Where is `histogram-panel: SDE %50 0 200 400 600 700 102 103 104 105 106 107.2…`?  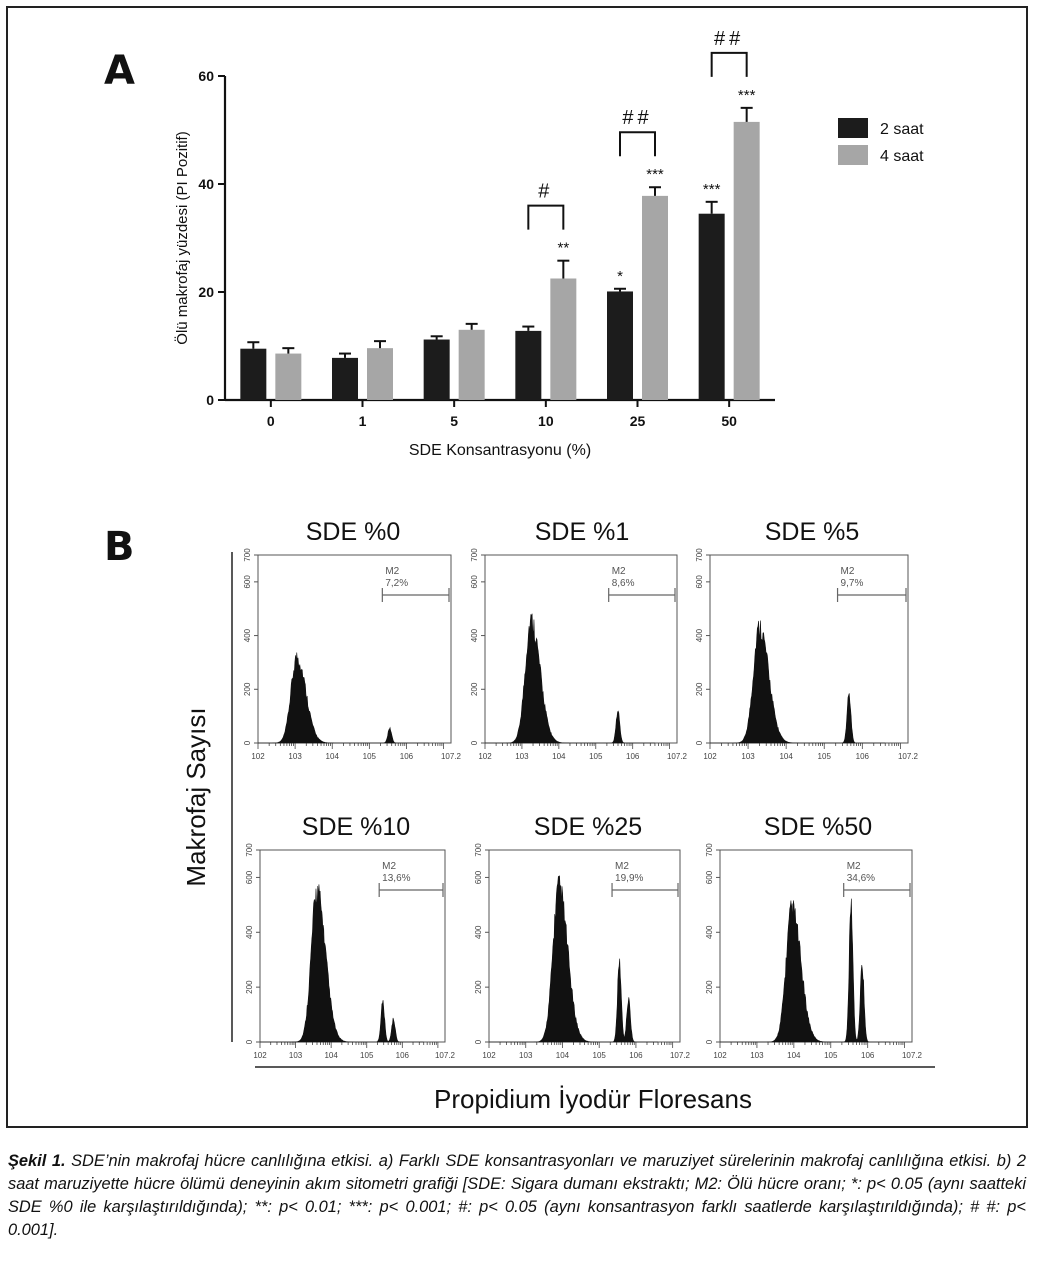 histogram-panel: SDE %50 0 200 400 600 700 102 103 104 105 106 107.2… is located at coordinates (814, 936).